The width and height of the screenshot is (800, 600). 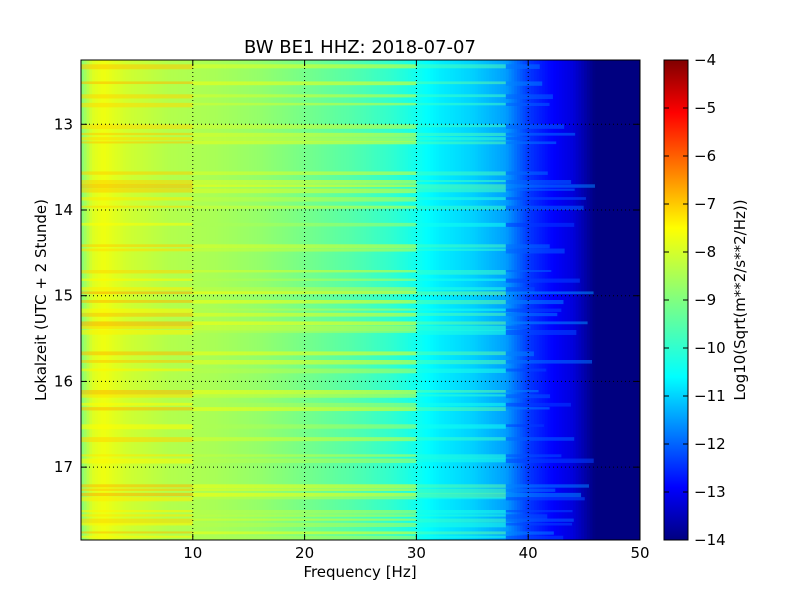 I want to click on colorbar-tick-label: −4, so click(x=705, y=60).